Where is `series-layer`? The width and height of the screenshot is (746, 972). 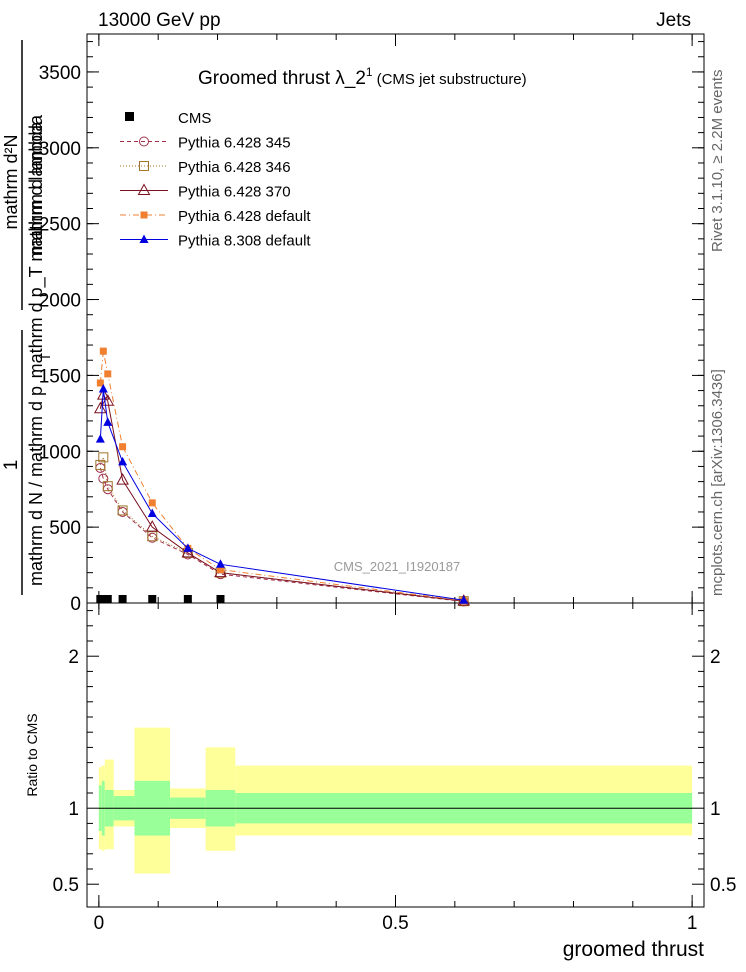
series-layer is located at coordinates (282, 477).